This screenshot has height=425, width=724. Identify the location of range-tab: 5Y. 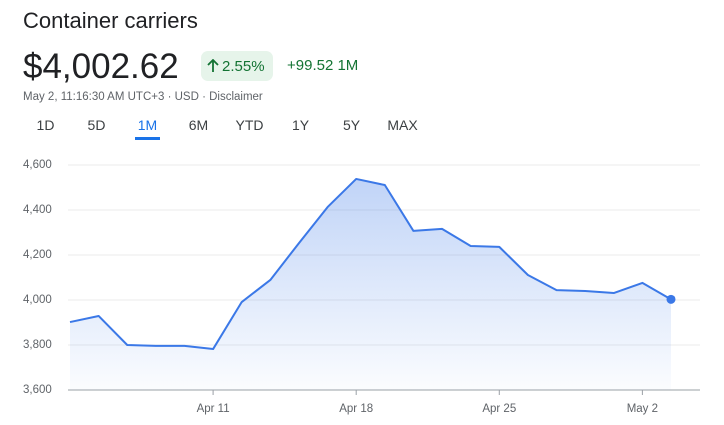
(351, 128).